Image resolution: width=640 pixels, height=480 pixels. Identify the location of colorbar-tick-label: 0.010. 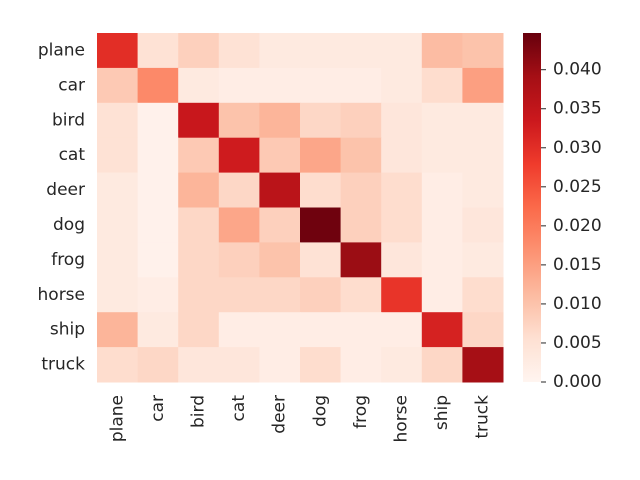
(577, 304).